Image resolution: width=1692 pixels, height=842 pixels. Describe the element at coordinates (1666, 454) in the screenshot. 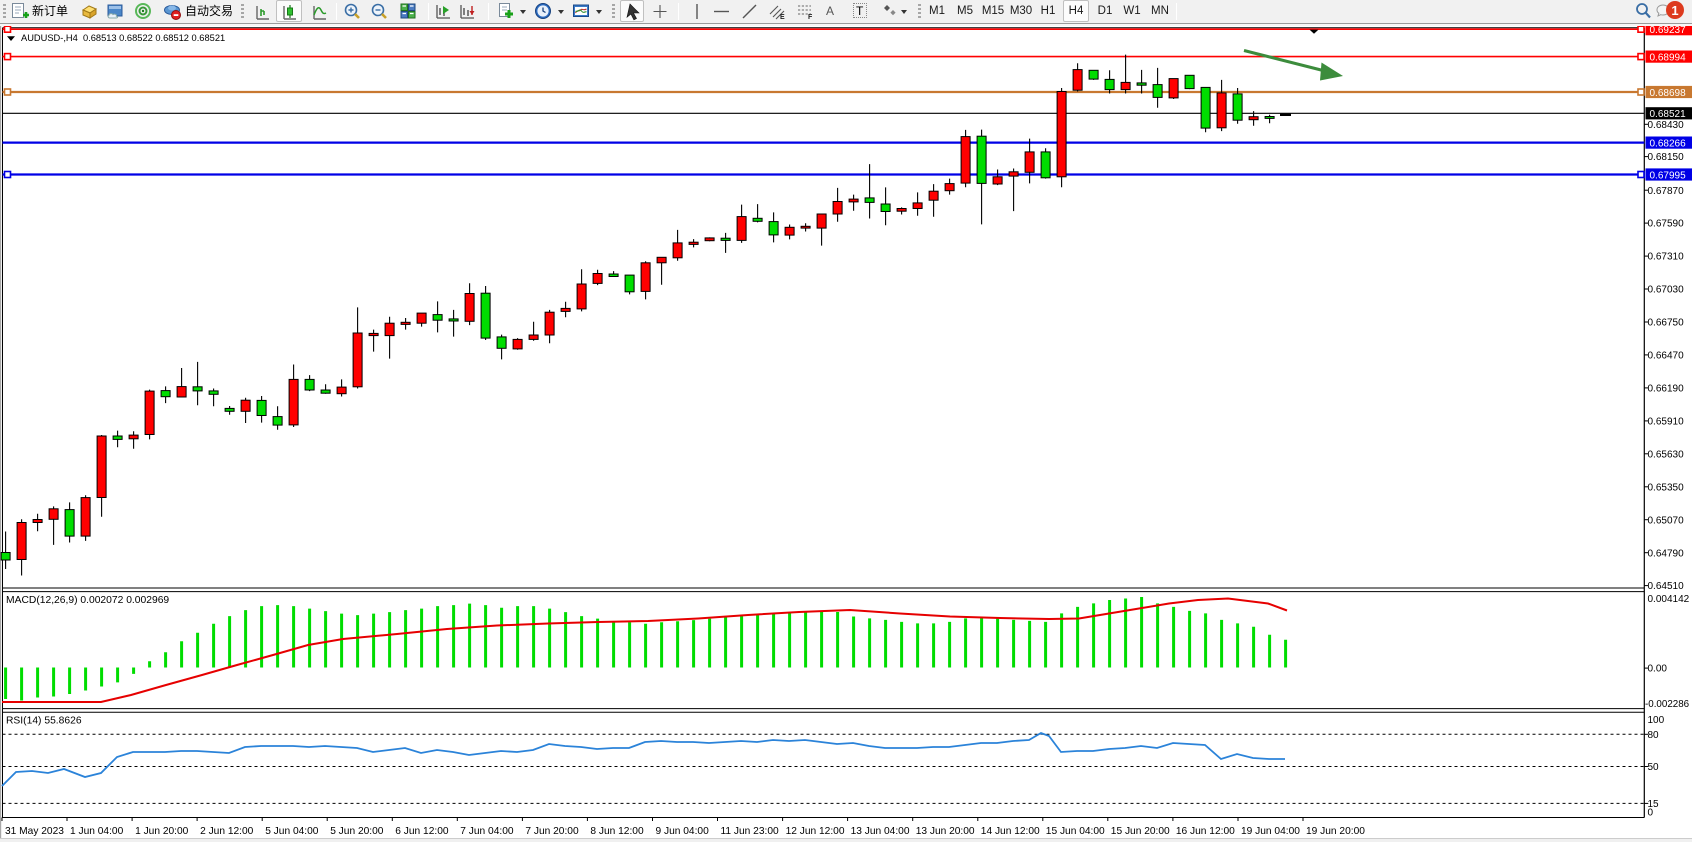

I see `svg-text: 0.65630` at that location.